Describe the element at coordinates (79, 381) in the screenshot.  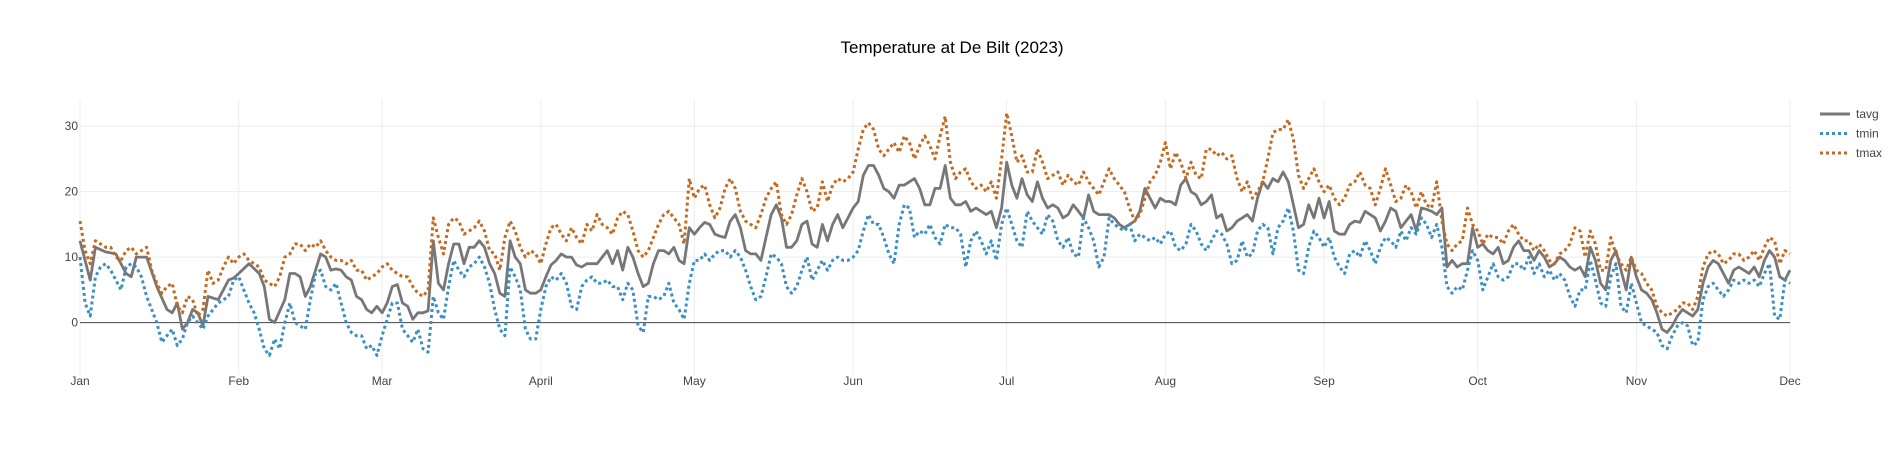
I see `x-tick-label: Jan` at that location.